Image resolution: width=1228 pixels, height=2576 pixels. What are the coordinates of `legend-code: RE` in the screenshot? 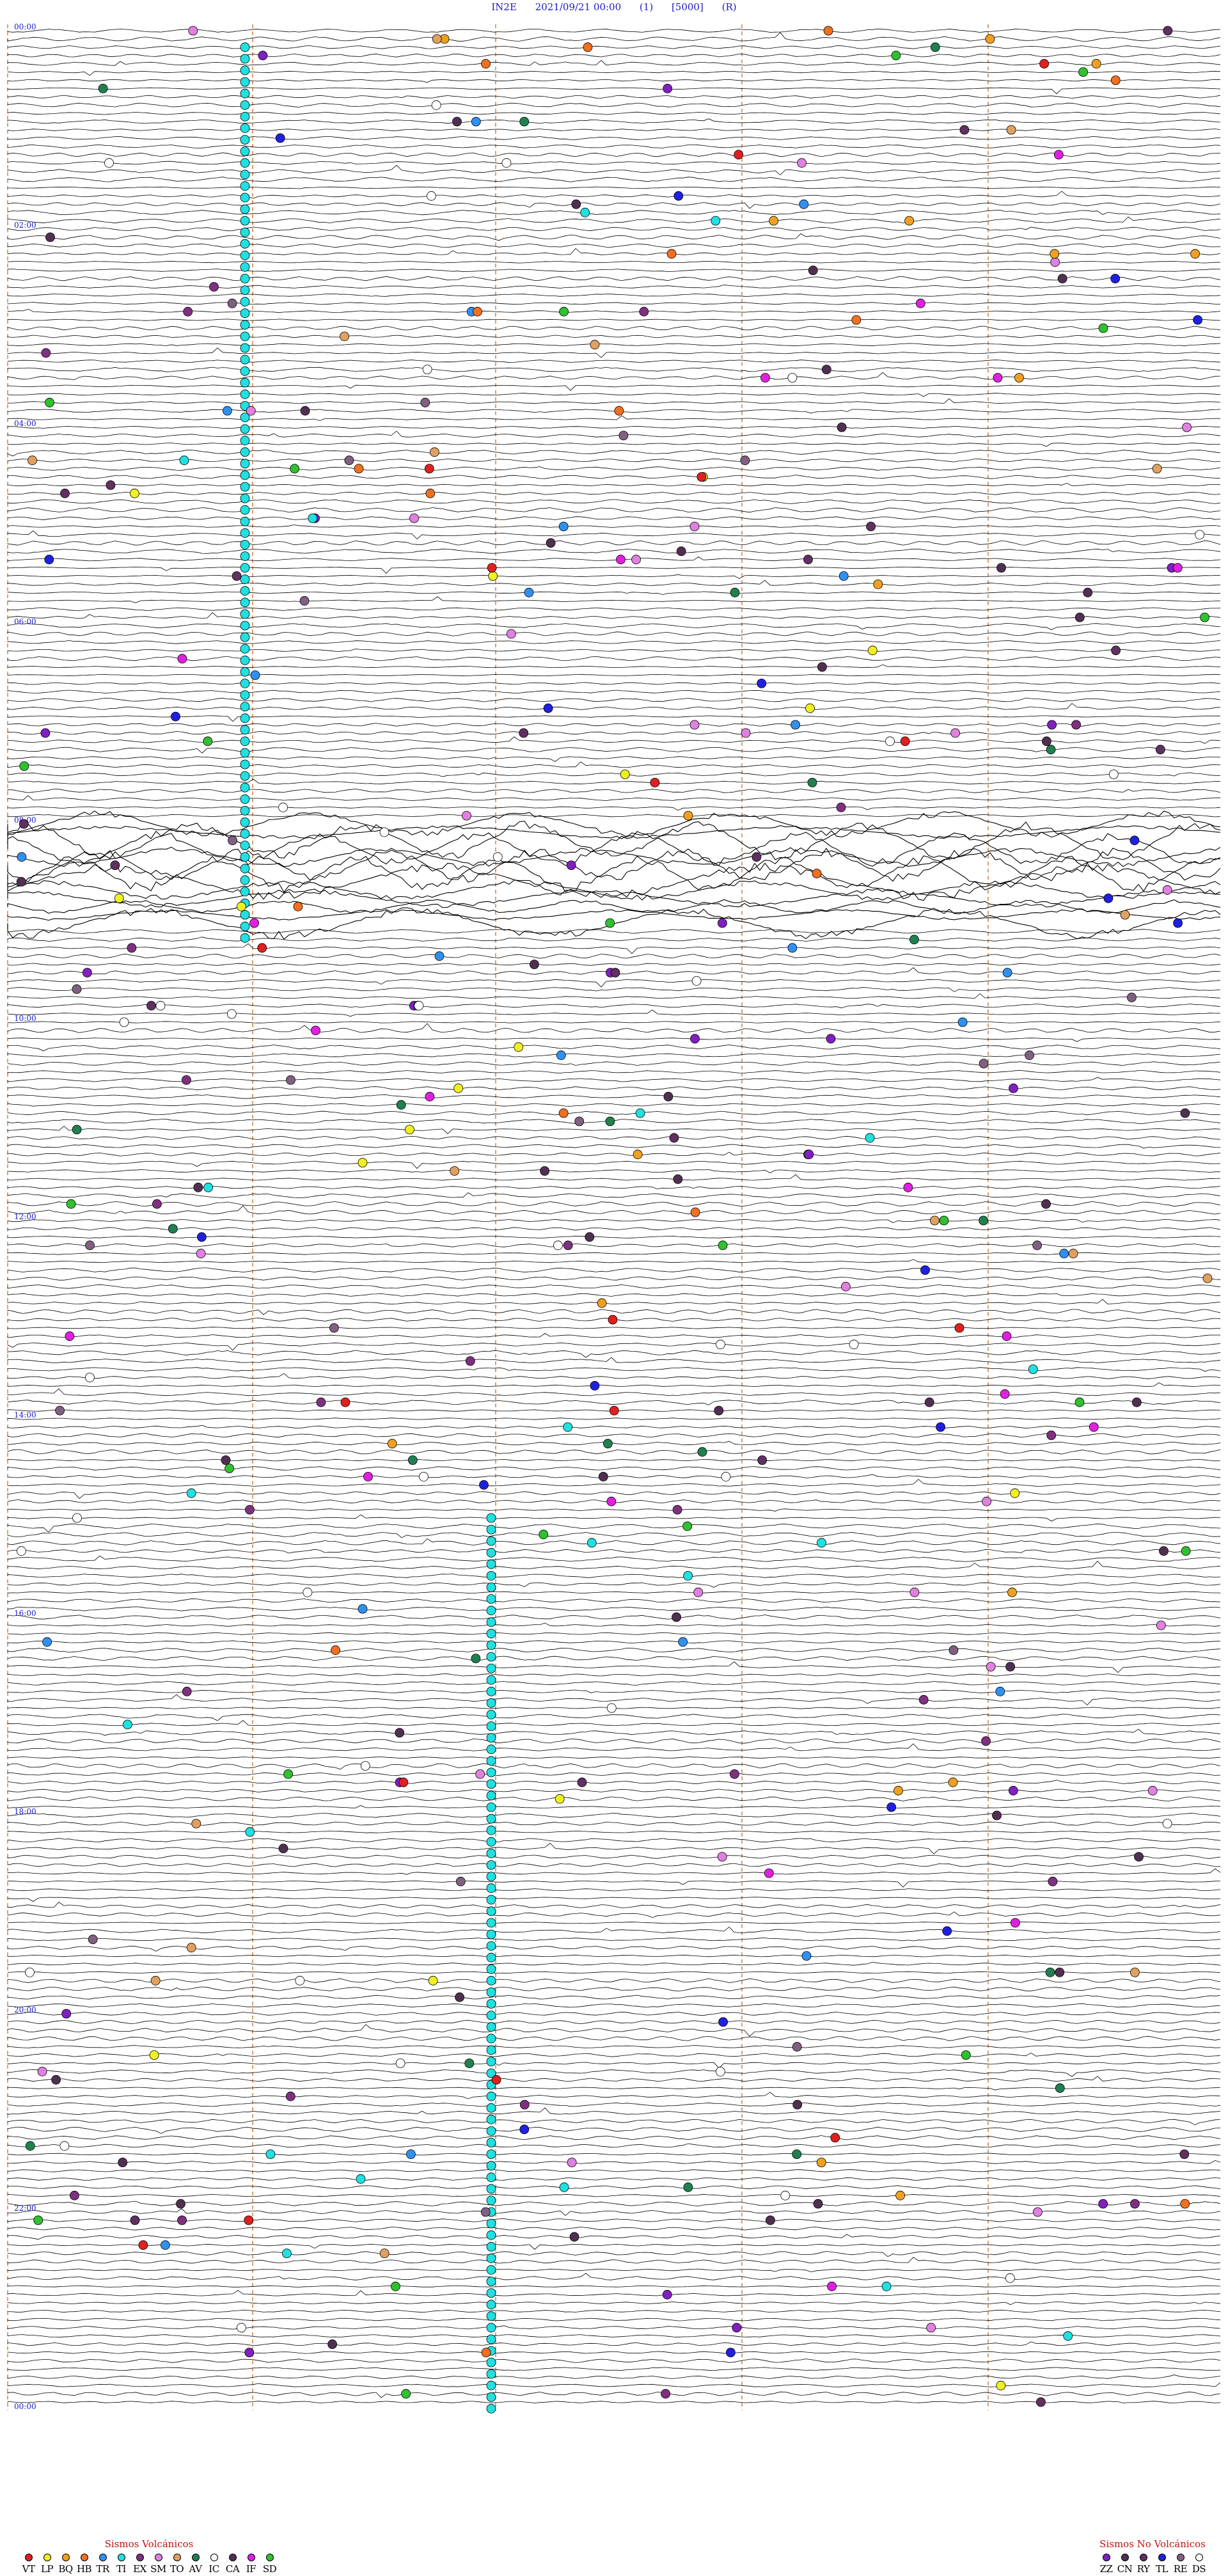 It's located at (1180, 2569).